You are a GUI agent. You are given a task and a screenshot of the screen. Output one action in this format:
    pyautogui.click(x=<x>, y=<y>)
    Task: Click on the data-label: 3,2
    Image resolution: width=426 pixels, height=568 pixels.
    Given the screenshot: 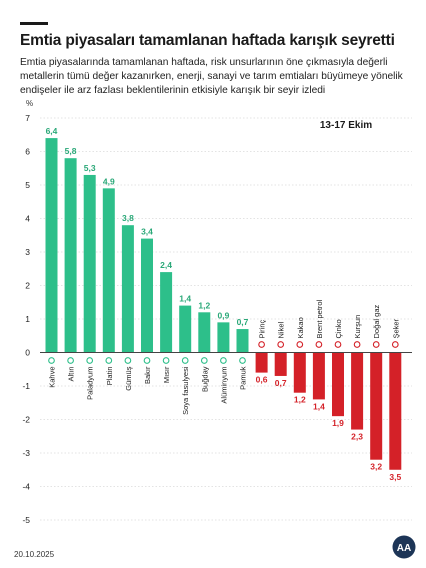 What is the action you would take?
    pyautogui.click(x=376, y=467)
    